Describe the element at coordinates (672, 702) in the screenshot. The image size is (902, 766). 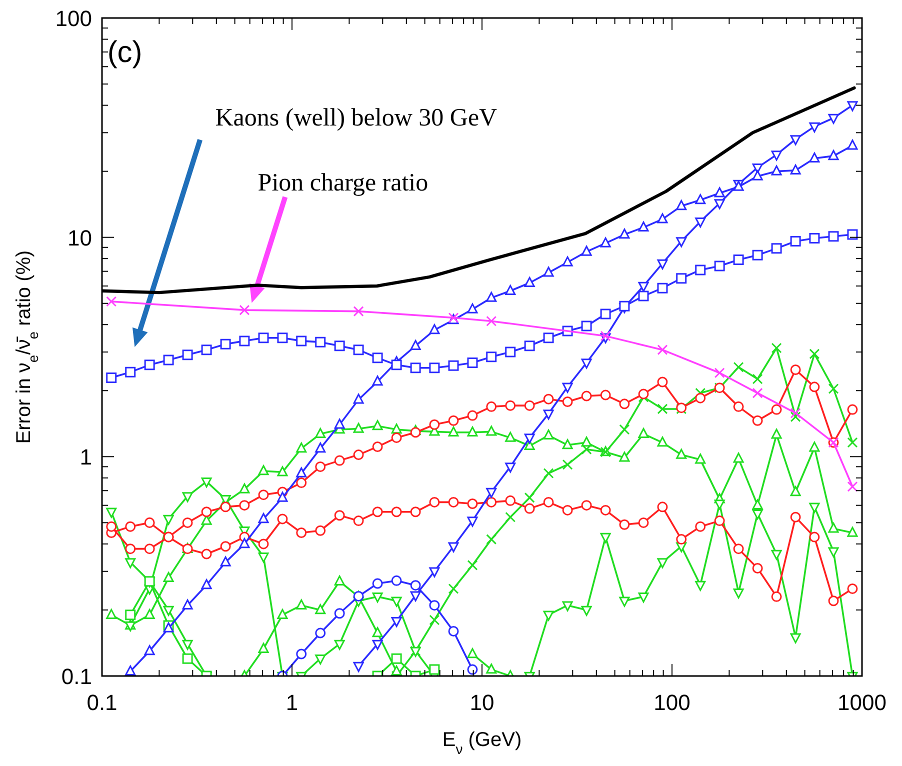
I see `x-tick-label: 100` at that location.